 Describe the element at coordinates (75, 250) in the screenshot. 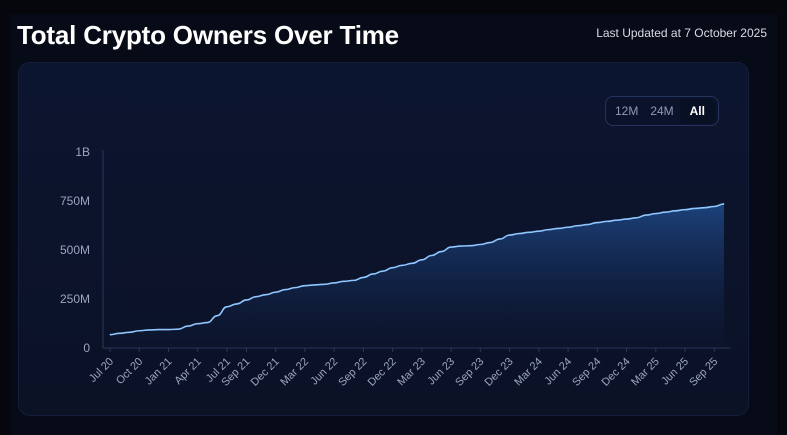

I see `y-tick-label: 500M` at that location.